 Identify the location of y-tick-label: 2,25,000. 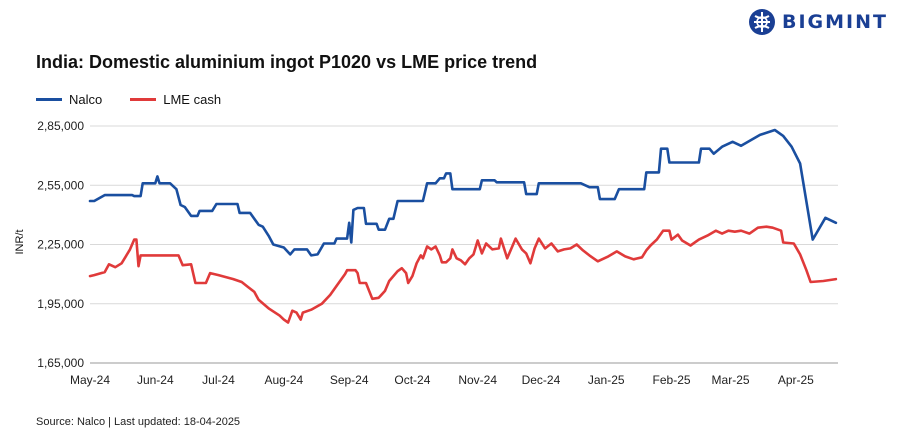
(60, 245).